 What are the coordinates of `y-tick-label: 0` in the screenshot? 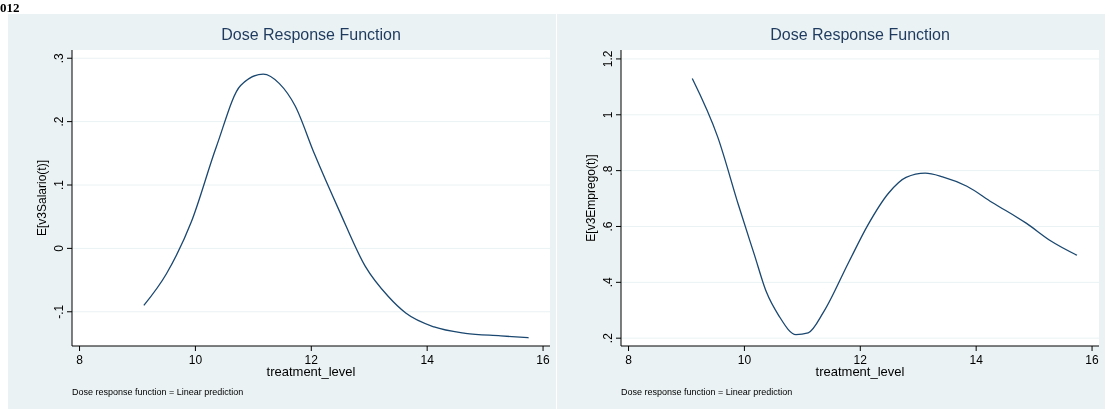 It's located at (59, 248).